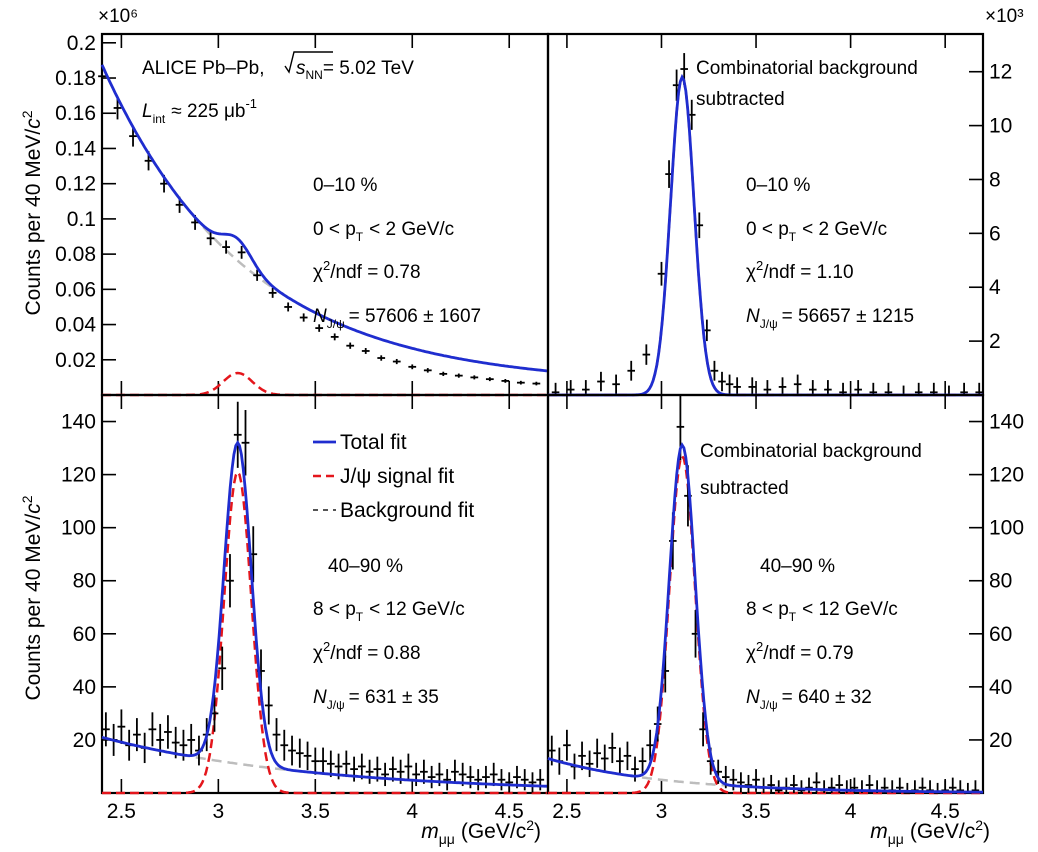 This screenshot has width=1038, height=852. Describe the element at coordinates (1000, 72) in the screenshot. I see `y-tick-label: 12` at that location.